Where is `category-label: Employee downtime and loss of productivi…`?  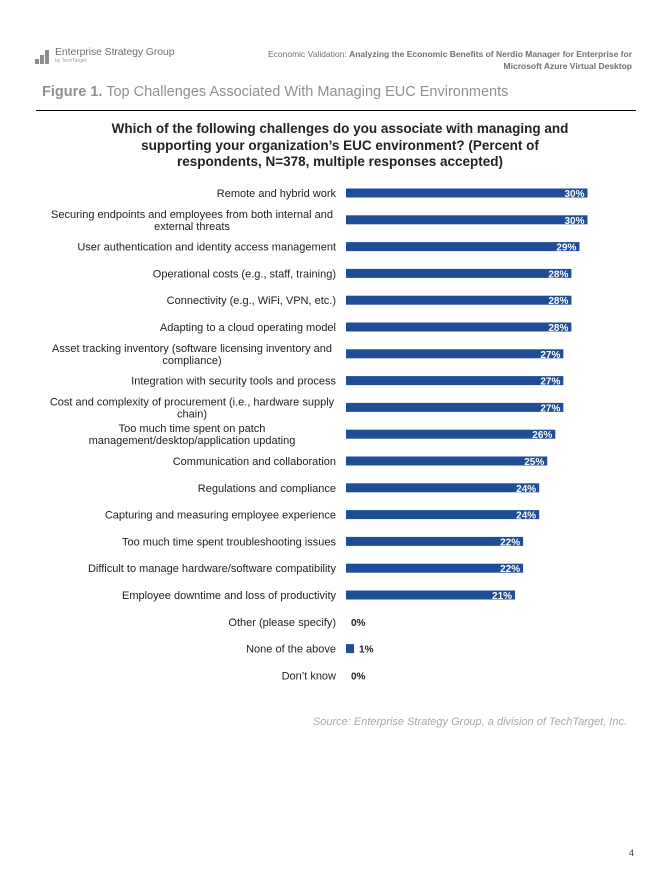
category-label: Employee downtime and loss of productivi… is located at coordinates (229, 596).